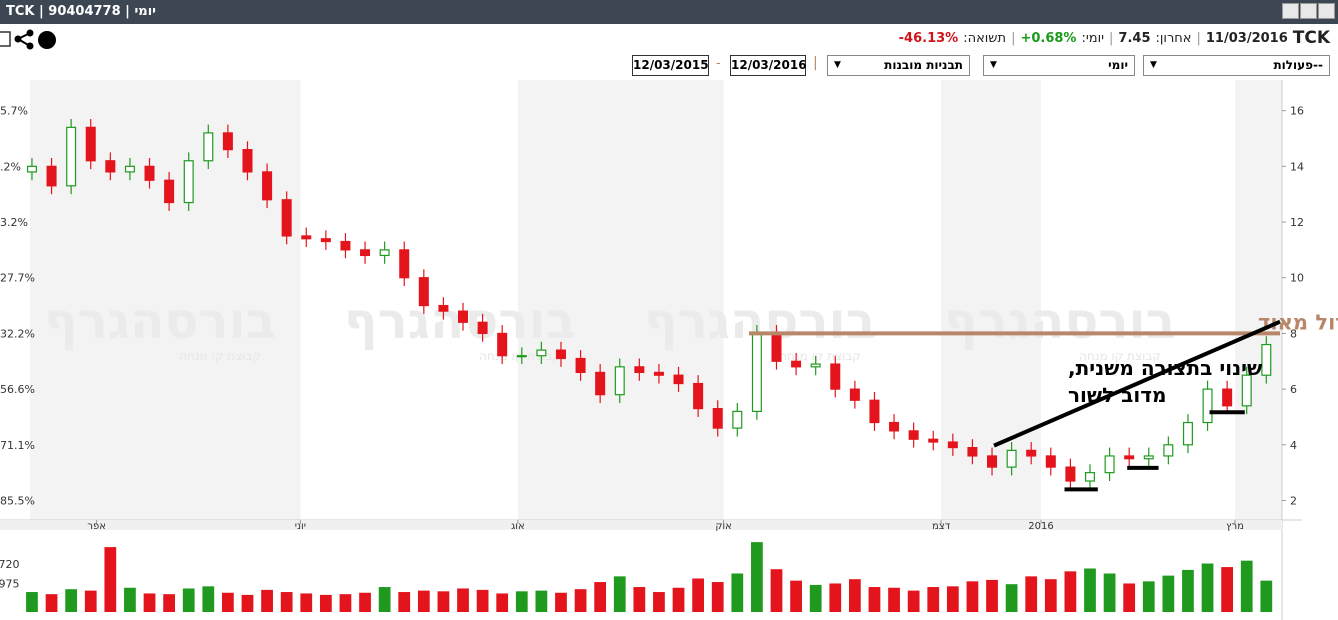 This screenshot has width=1338, height=620. What do you see at coordinates (1290, 11) in the screenshot?
I see `minimize` at bounding box center [1290, 11].